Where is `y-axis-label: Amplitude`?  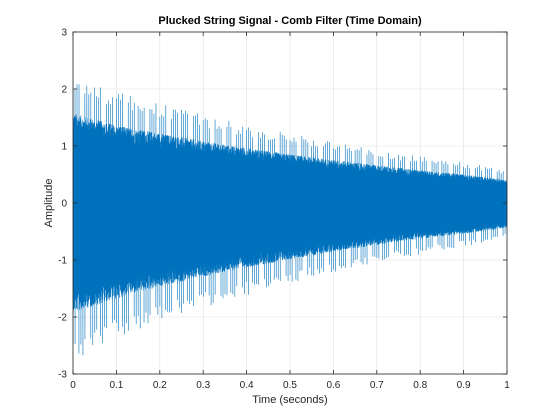 y-axis-label: Amplitude is located at coordinates (49, 203).